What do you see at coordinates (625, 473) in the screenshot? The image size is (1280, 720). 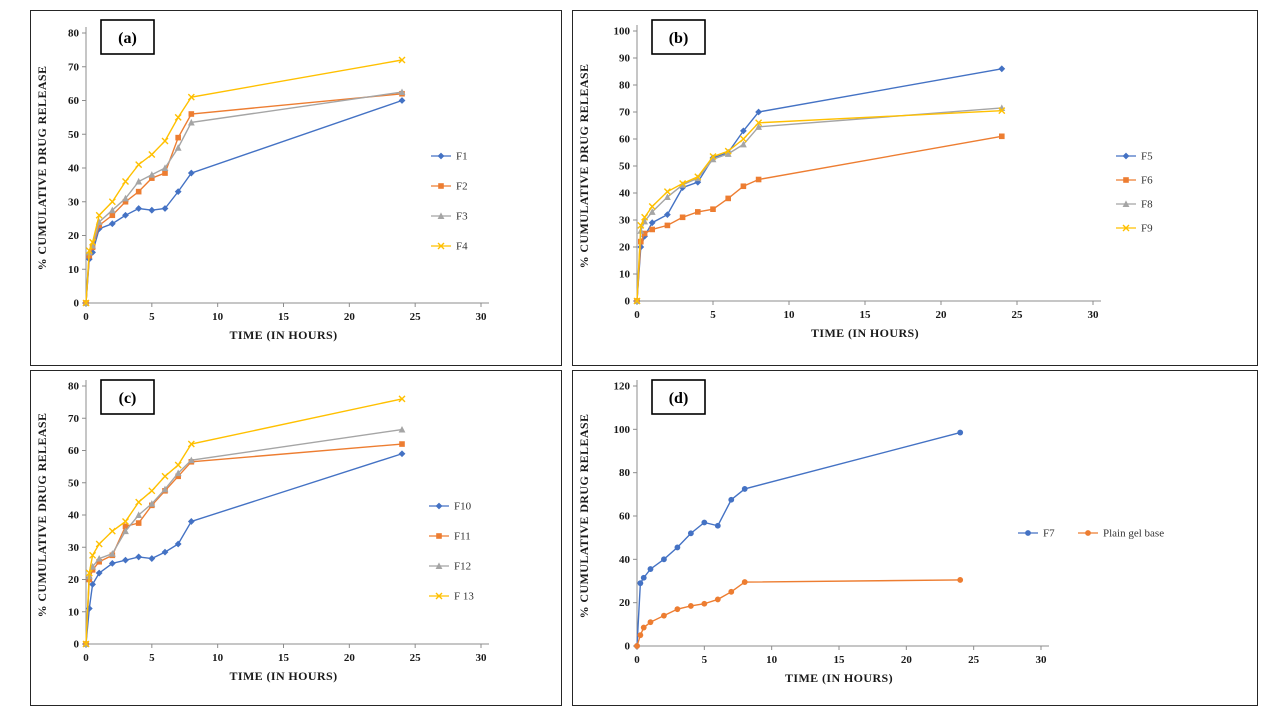 I see `y-tick-label: 80` at bounding box center [625, 473].